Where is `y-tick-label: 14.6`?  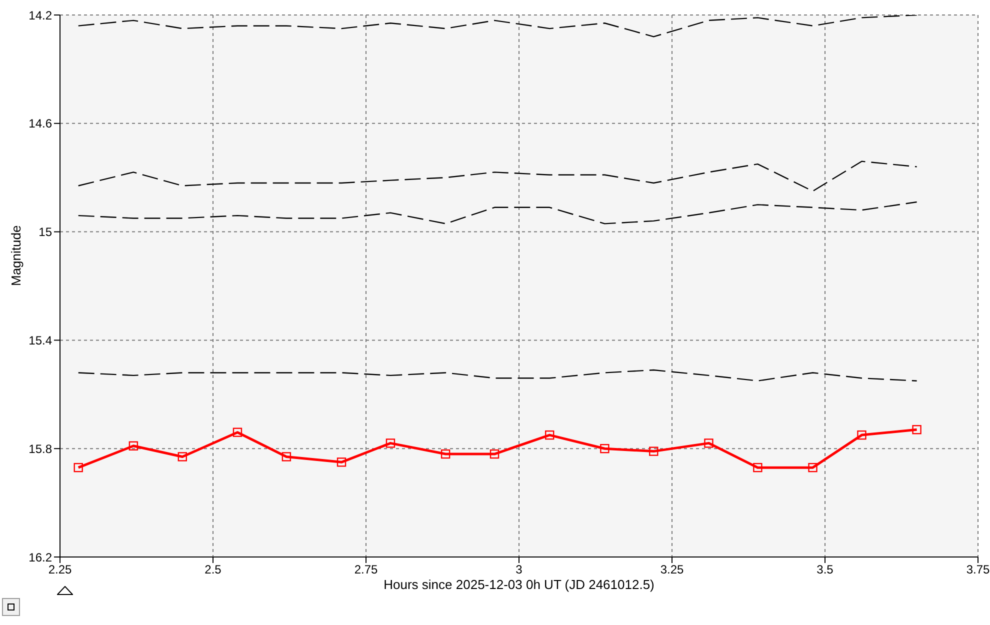 y-tick-label: 14.6 is located at coordinates (40, 123).